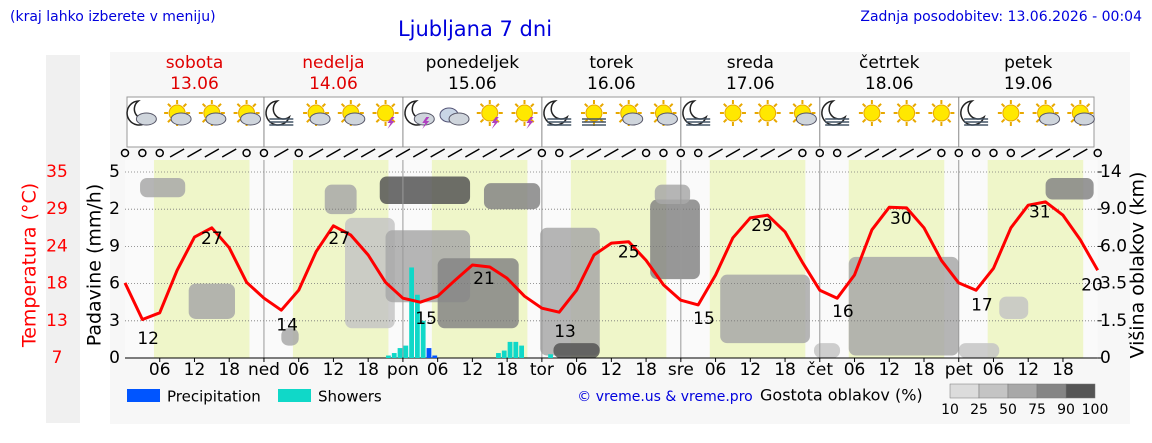  What do you see at coordinates (542, 370) in the screenshot?
I see `x-tick-label: tor` at bounding box center [542, 370].